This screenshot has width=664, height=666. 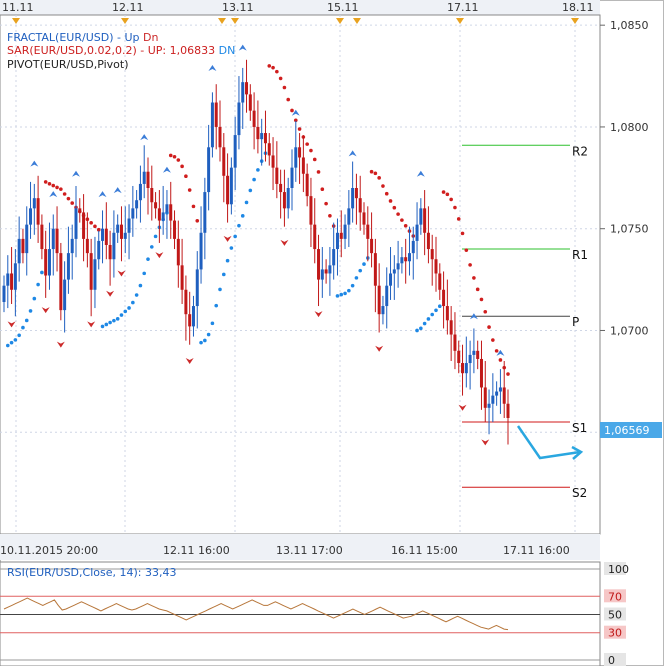 I want to click on rsi-legend: RSI(EUR/USD,Close, 14): 33,43, so click(x=91, y=572).